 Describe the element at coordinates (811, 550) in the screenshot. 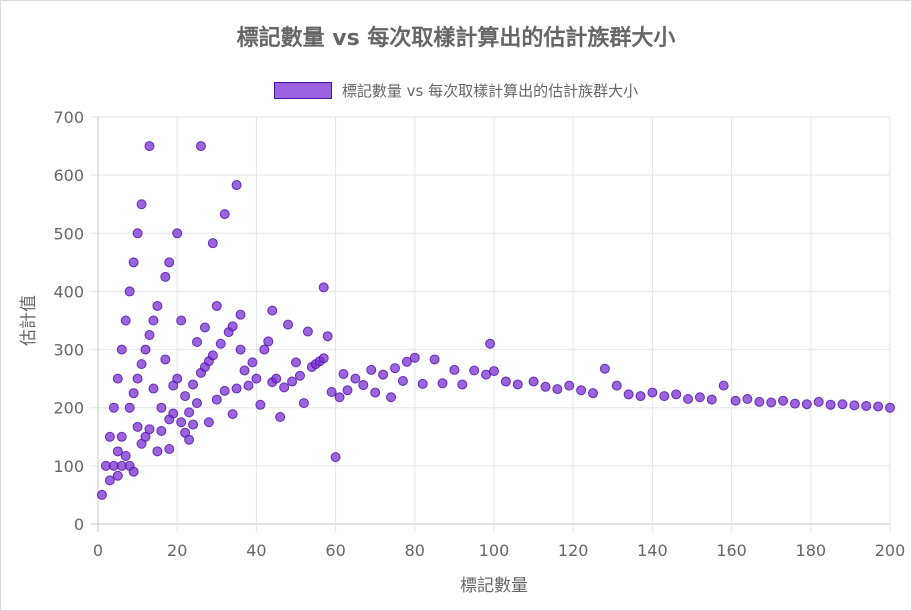

I see `x-tick-label: 180` at that location.